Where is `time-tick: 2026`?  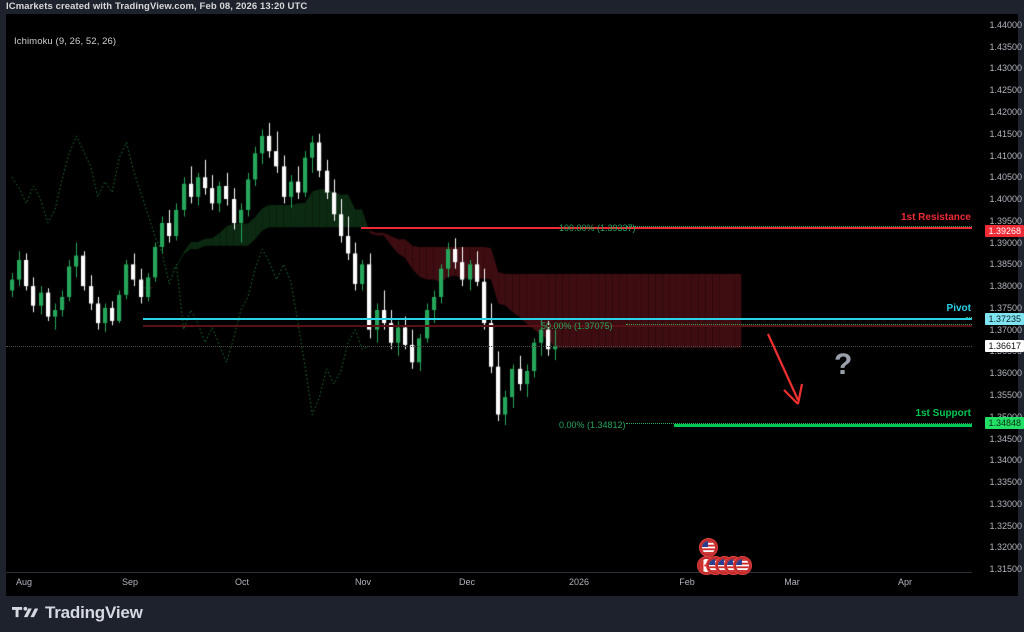
time-tick: 2026 is located at coordinates (579, 582).